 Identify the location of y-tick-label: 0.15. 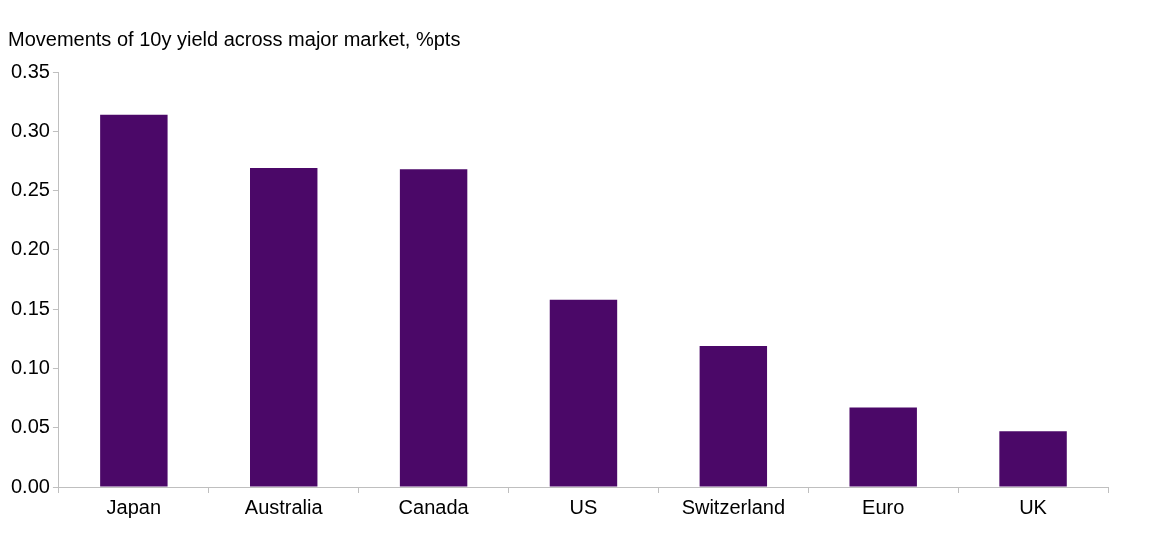
(30, 307).